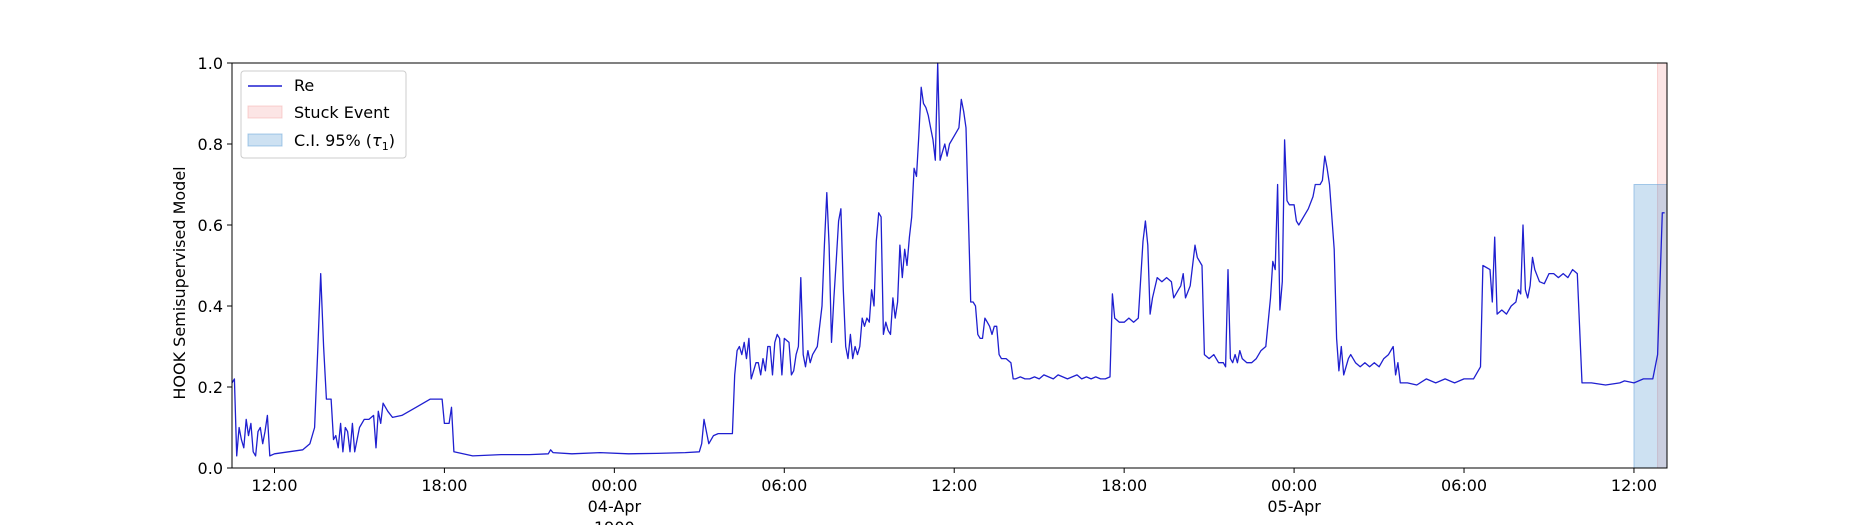  I want to click on y-tick-label: 0.6, so click(210, 225).